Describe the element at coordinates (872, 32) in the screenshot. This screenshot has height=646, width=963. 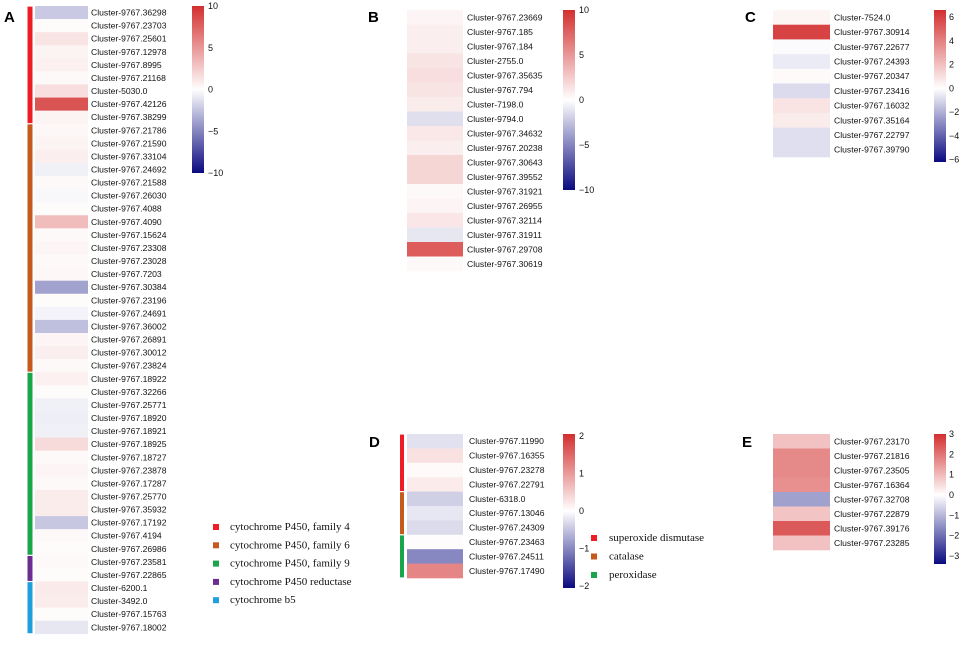
I see `row-label: Cluster-9767.30914` at that location.